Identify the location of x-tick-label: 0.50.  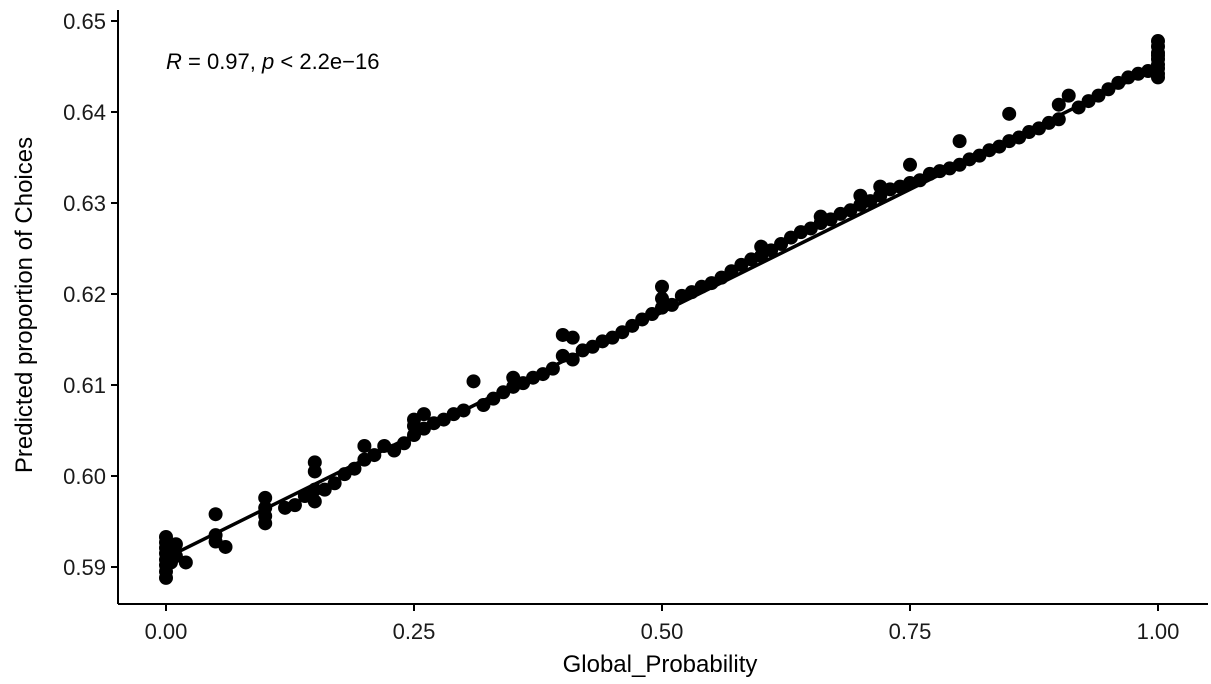
(662, 631).